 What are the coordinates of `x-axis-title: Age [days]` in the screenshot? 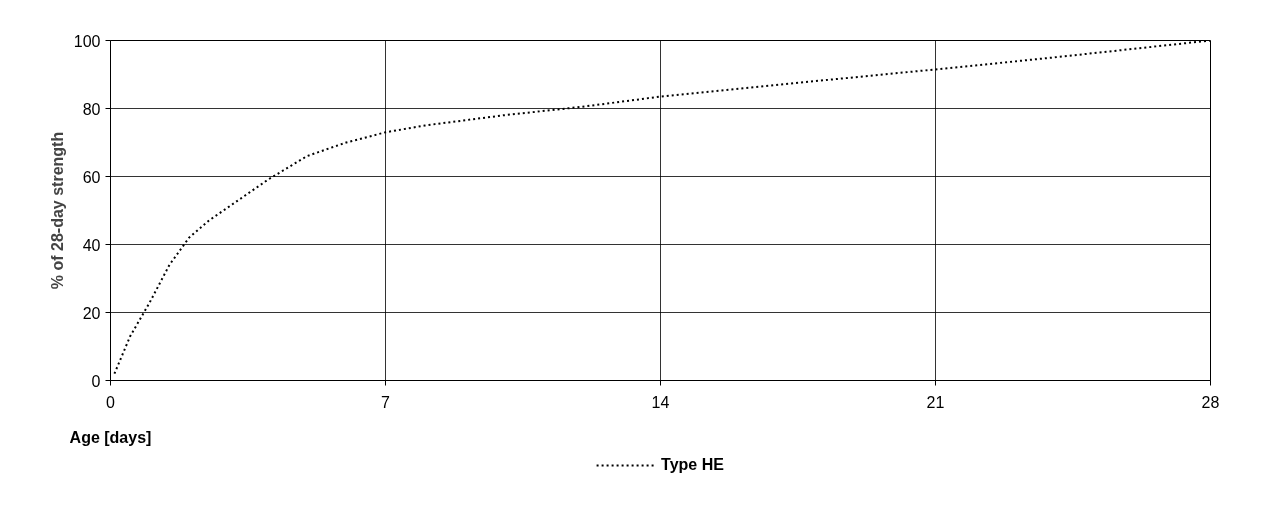 It's located at (110, 437).